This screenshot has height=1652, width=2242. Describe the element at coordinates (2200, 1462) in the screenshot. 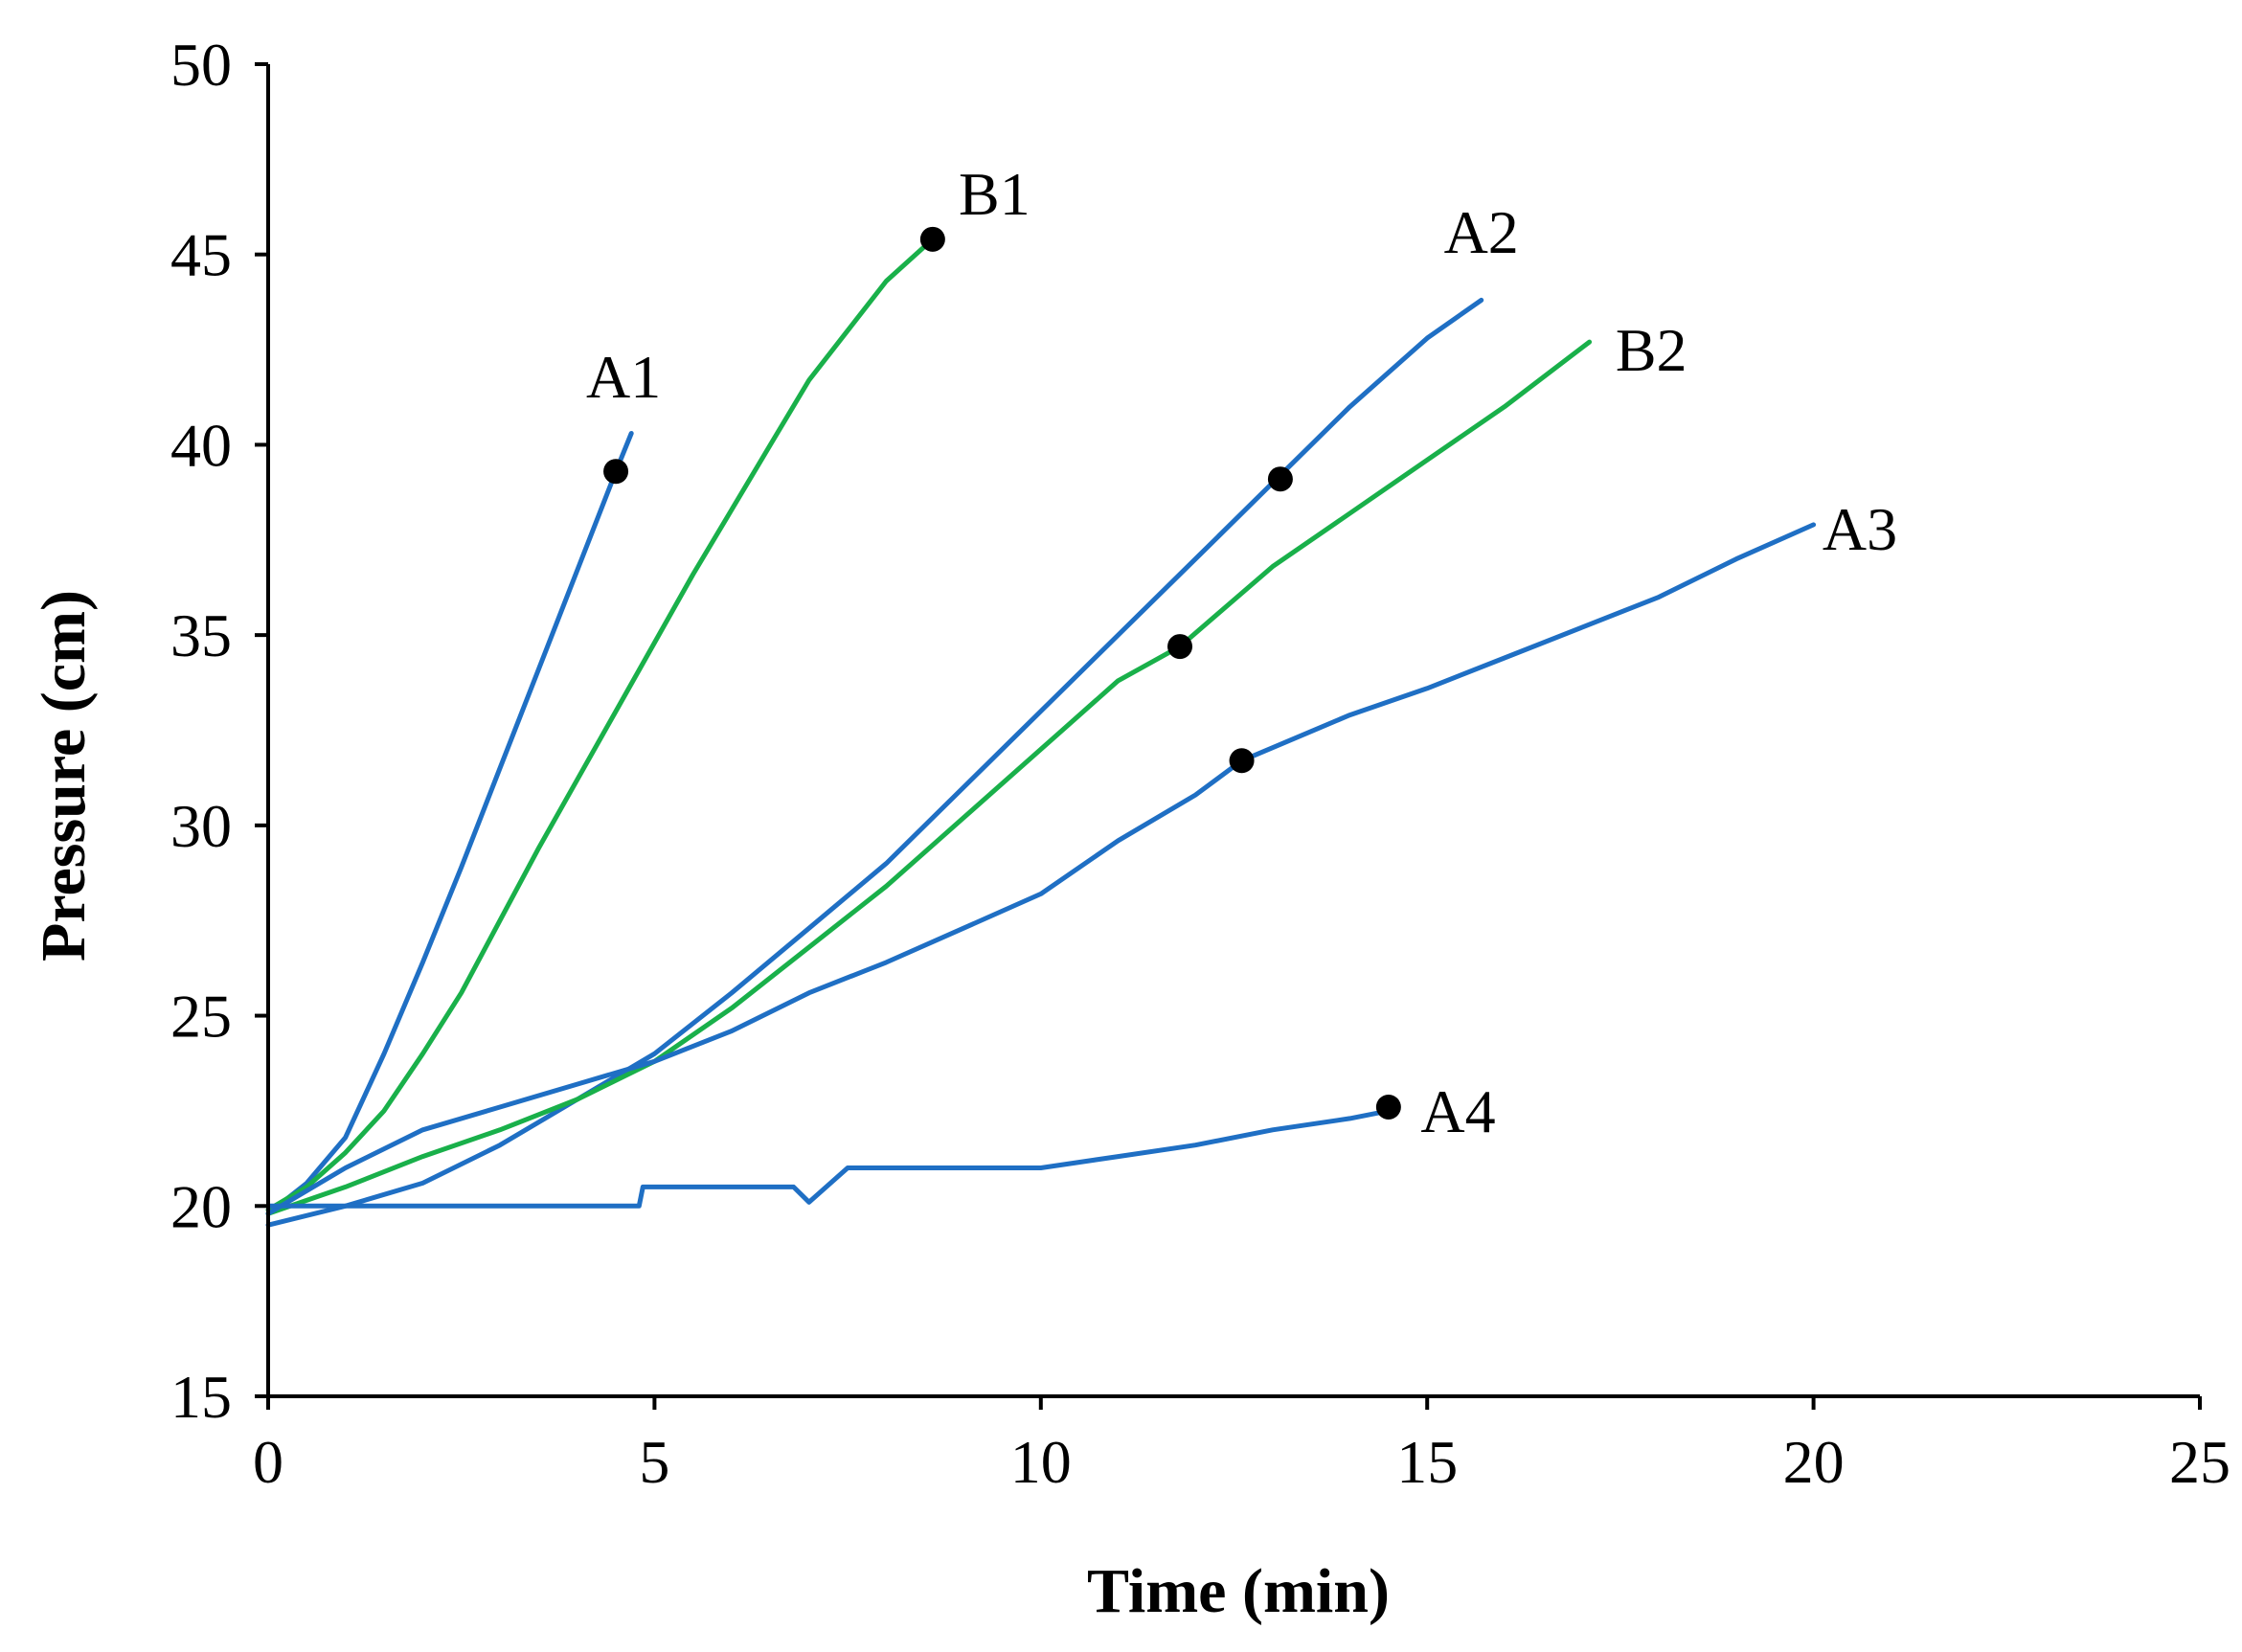

I see `x-tick-label: 25` at that location.